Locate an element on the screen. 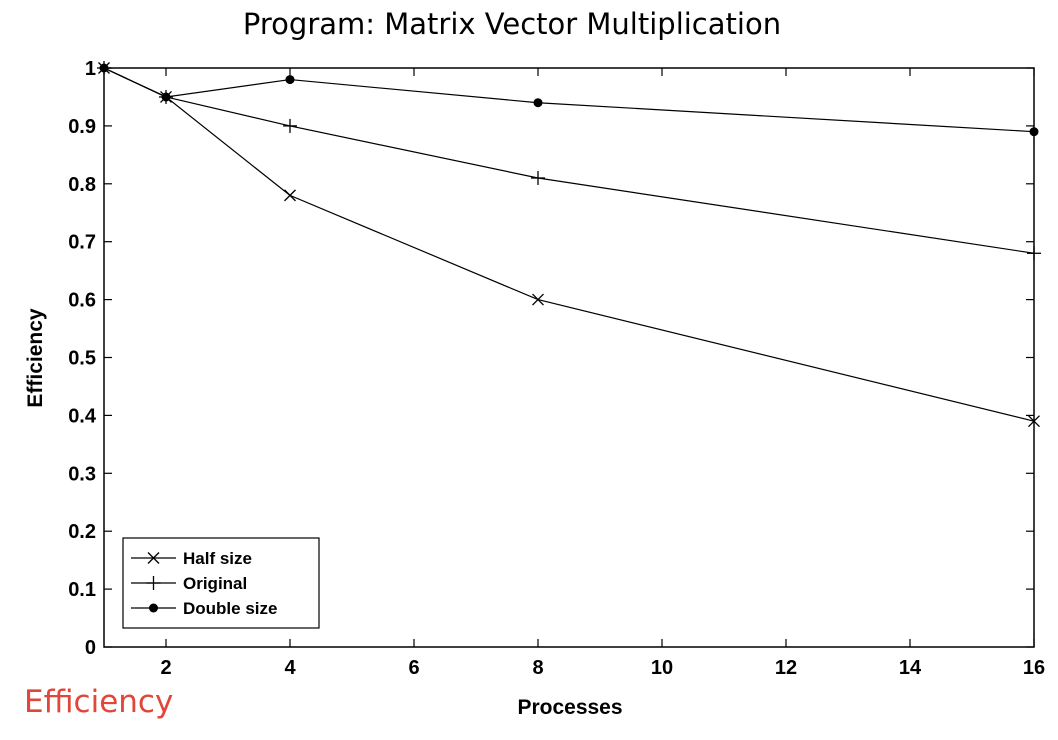 The width and height of the screenshot is (1058, 740). y-tick-label: 1 is located at coordinates (90, 69).